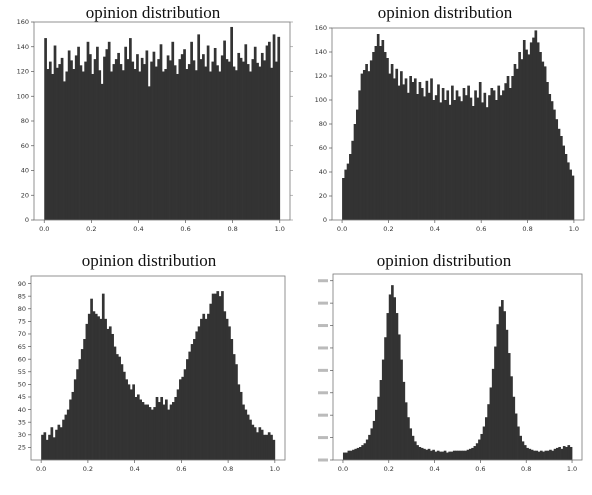 This screenshot has width=592, height=495. I want to click on y-tick-label: 160, so click(23, 22).